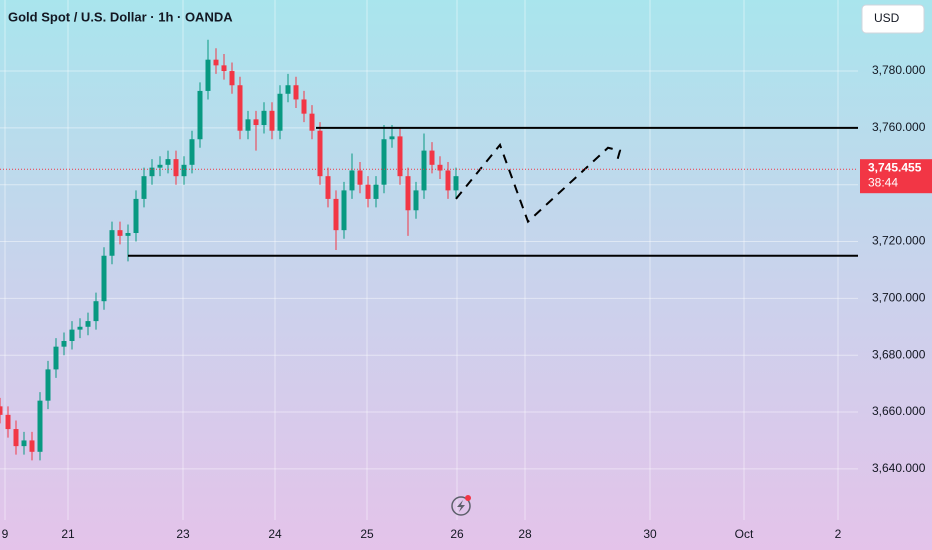  What do you see at coordinates (367, 534) in the screenshot?
I see `x-tick-label: 25` at bounding box center [367, 534].